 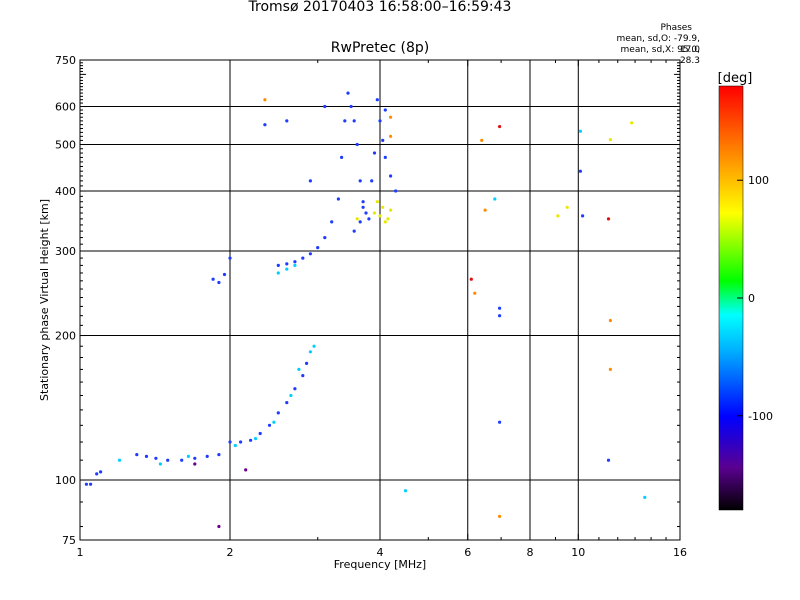 What do you see at coordinates (530, 552) in the screenshot?
I see `x-tick-label: 8` at bounding box center [530, 552].